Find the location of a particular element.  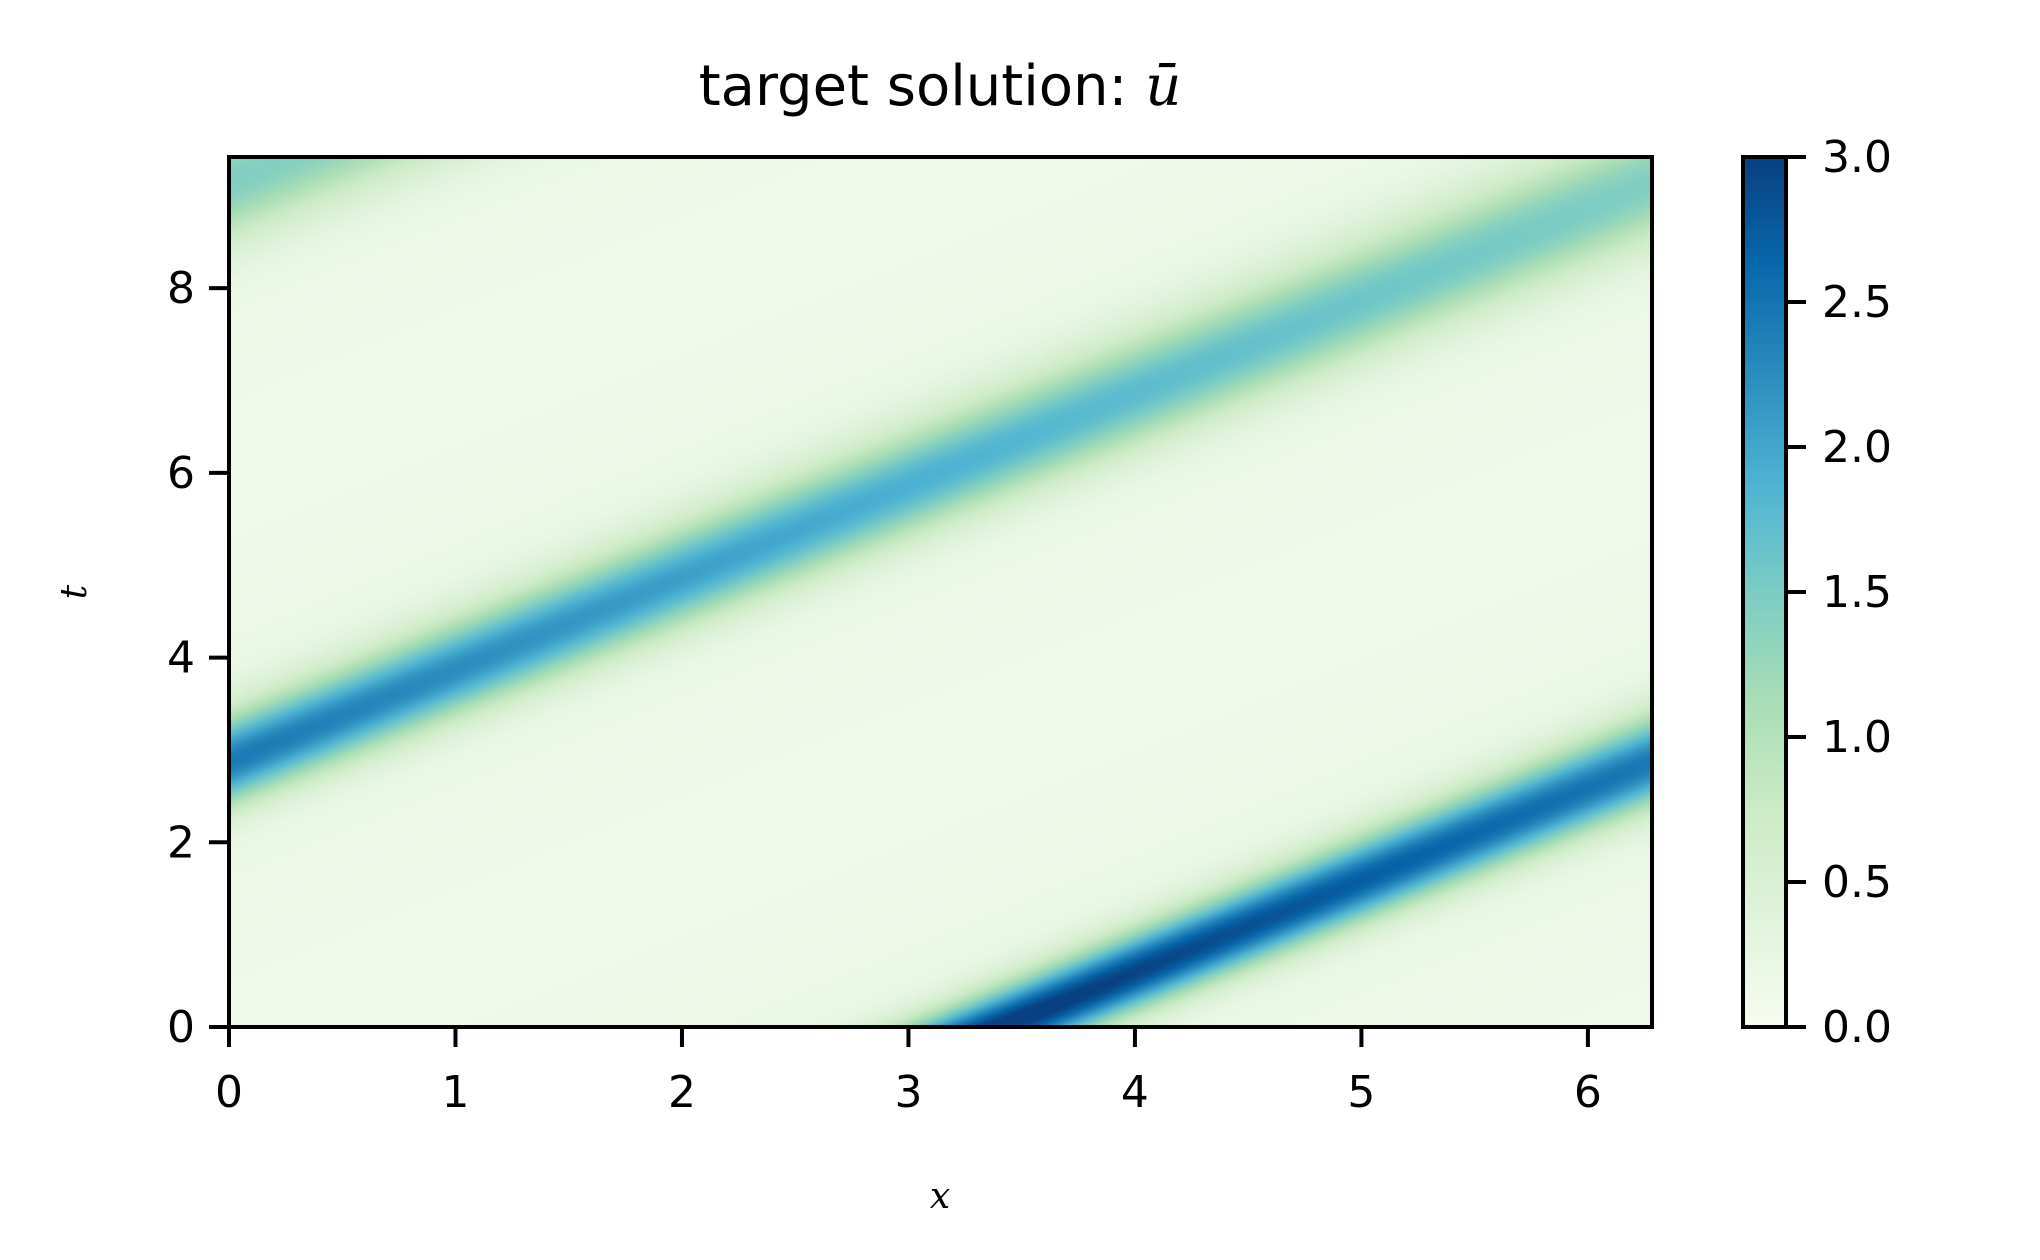

x-axis: 0 1 2 3 4 5 6 is located at coordinates (908, 1072).